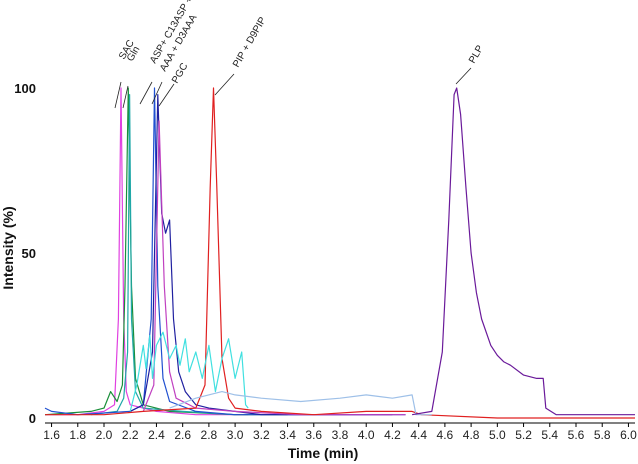 This screenshot has height=464, width=638. What do you see at coordinates (180, 73) in the screenshot?
I see `annotation-label: PGC` at bounding box center [180, 73].